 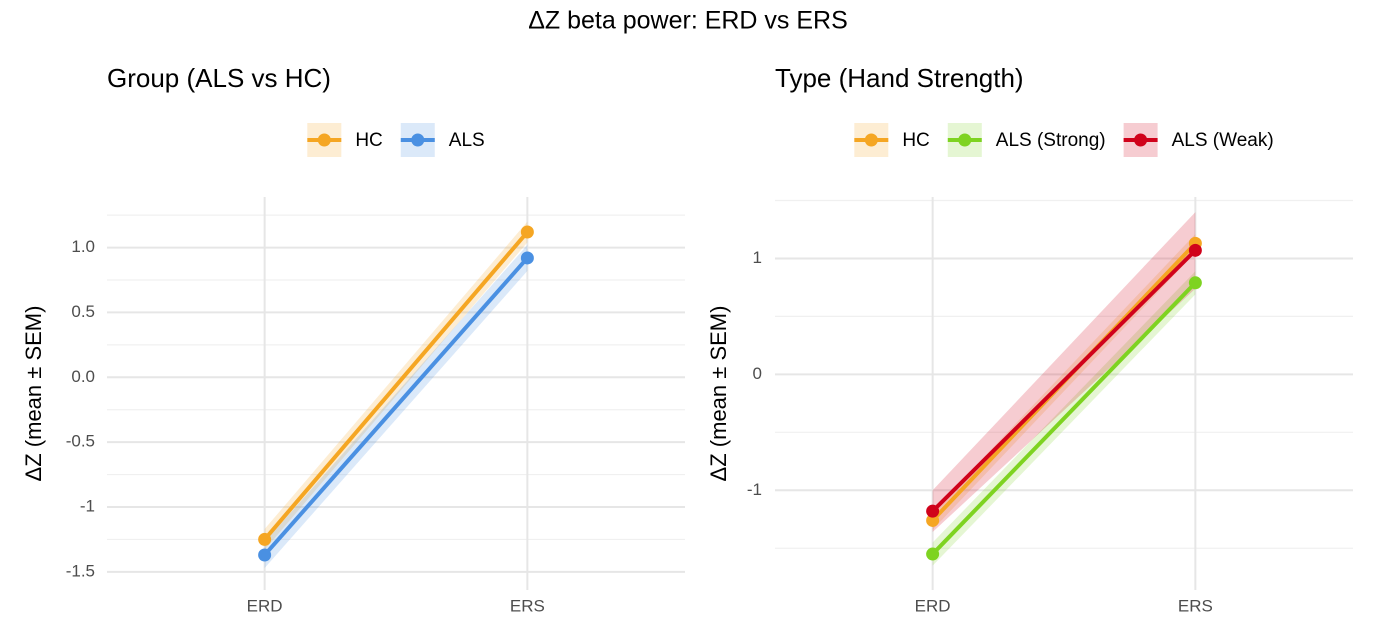 I want to click on legend: HC ALS, so click(x=396, y=140).